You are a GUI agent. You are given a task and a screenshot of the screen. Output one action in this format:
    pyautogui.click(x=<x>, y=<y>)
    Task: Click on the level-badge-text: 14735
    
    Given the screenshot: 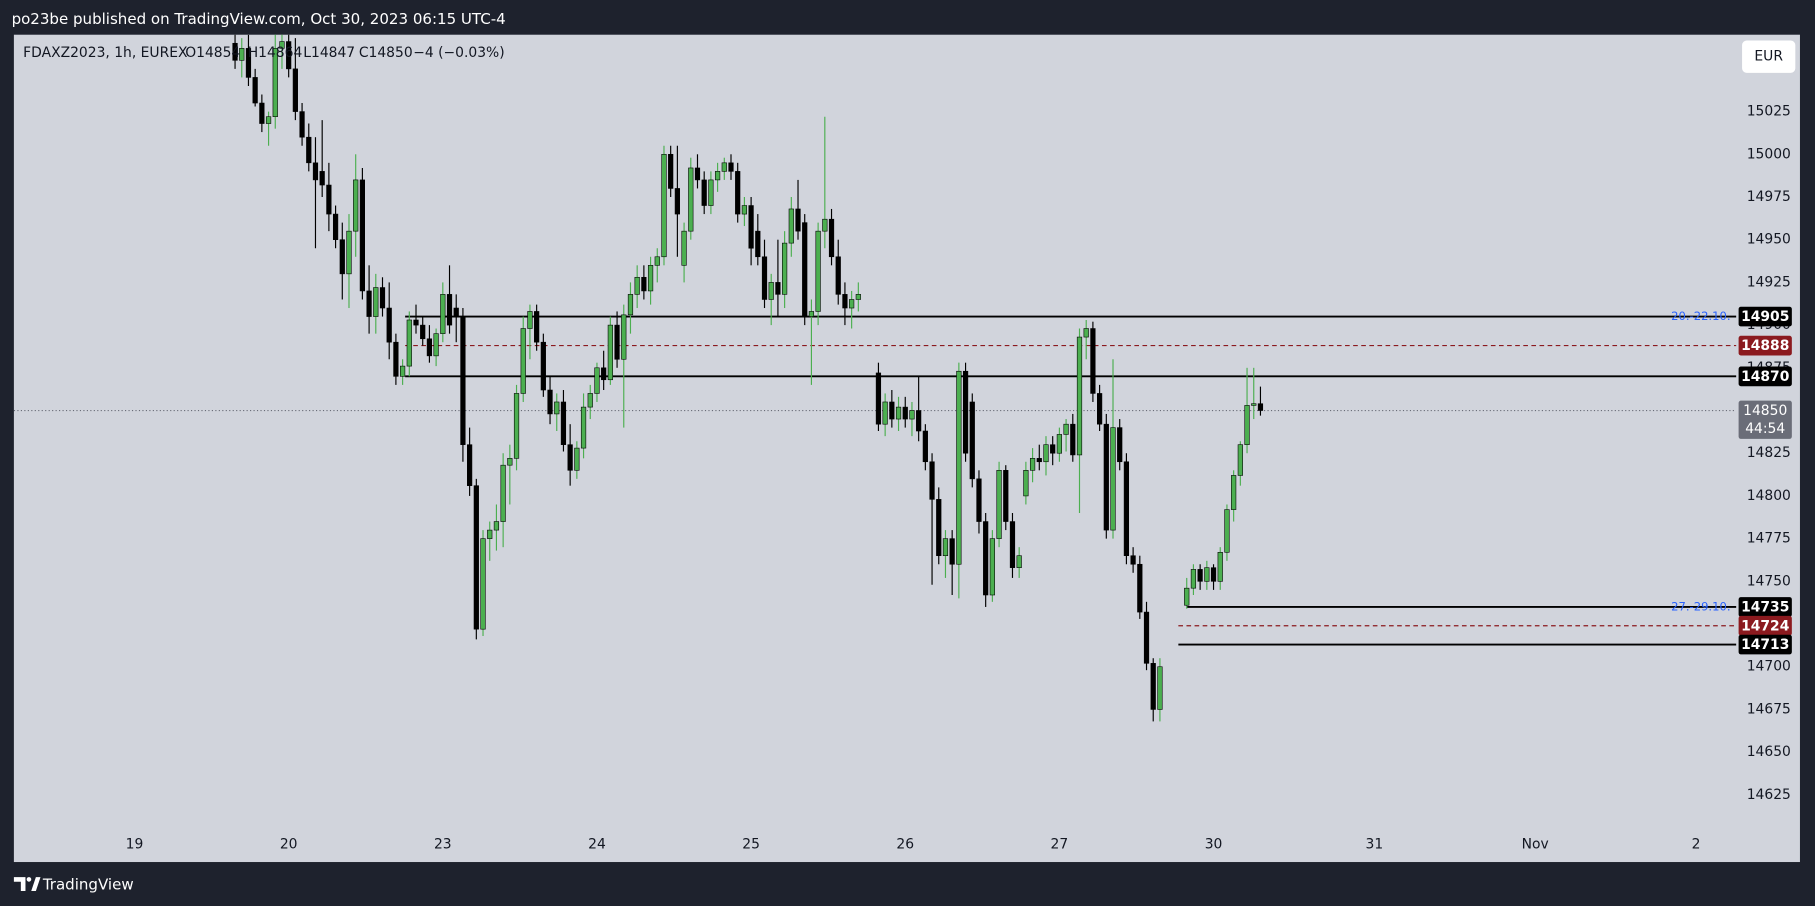 What is the action you would take?
    pyautogui.click(x=1765, y=608)
    